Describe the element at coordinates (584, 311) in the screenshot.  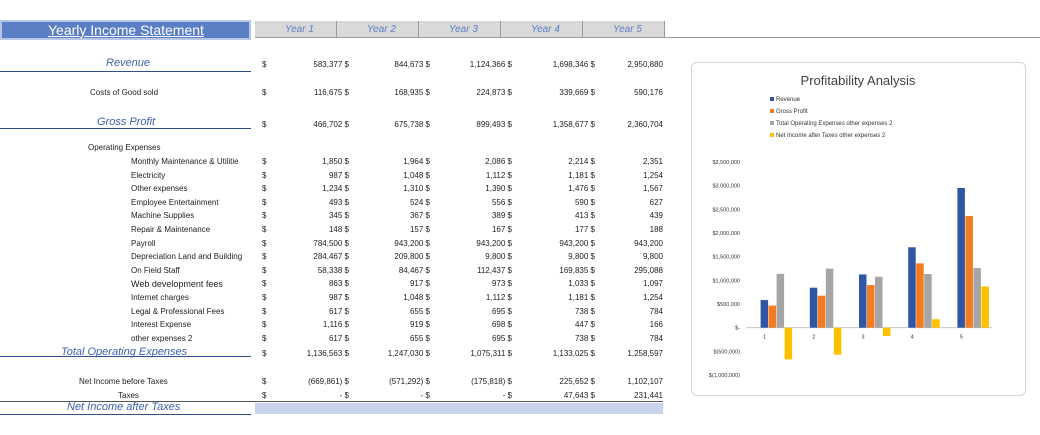
I see `opex-row-12-value-year-4: 738 $` at that location.